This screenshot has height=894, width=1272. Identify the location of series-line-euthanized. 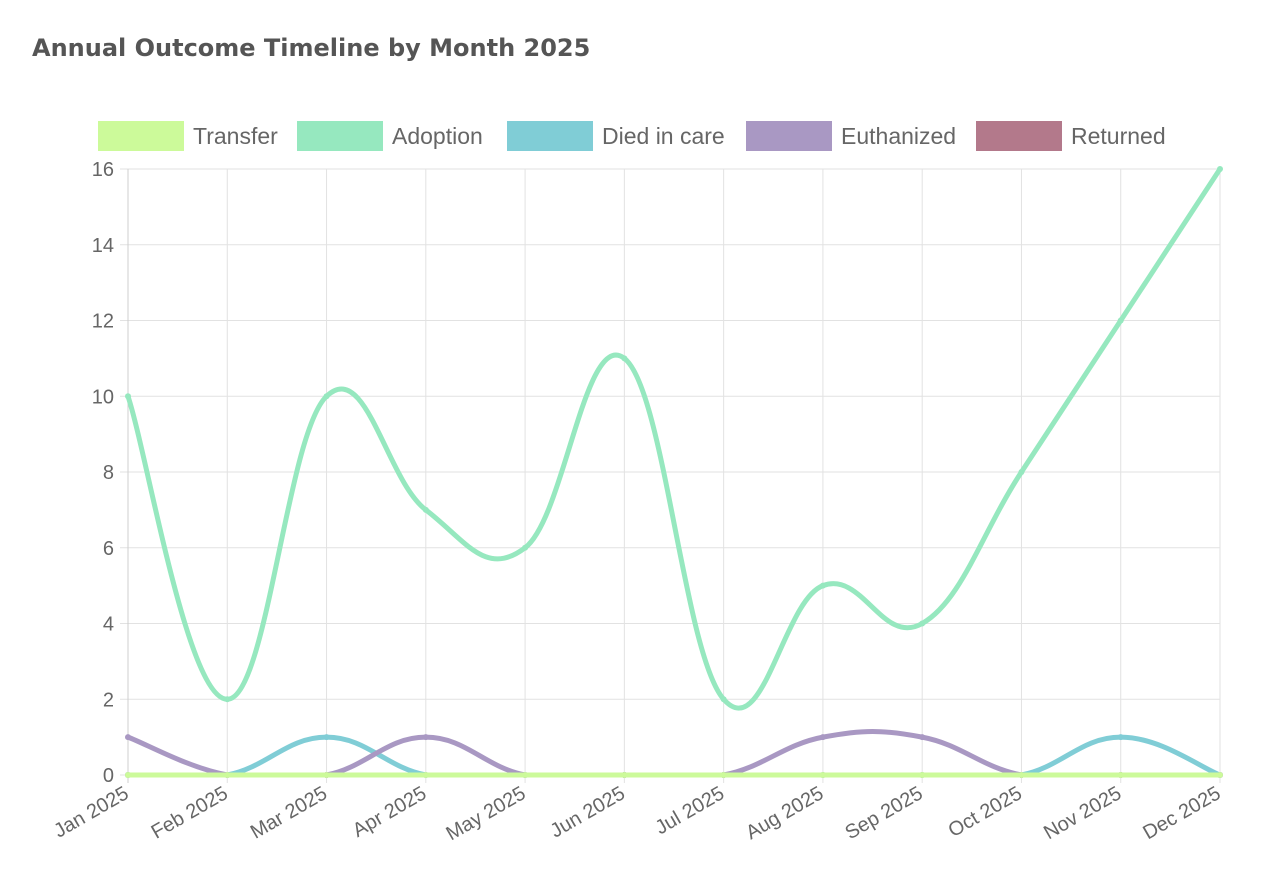
(674, 753).